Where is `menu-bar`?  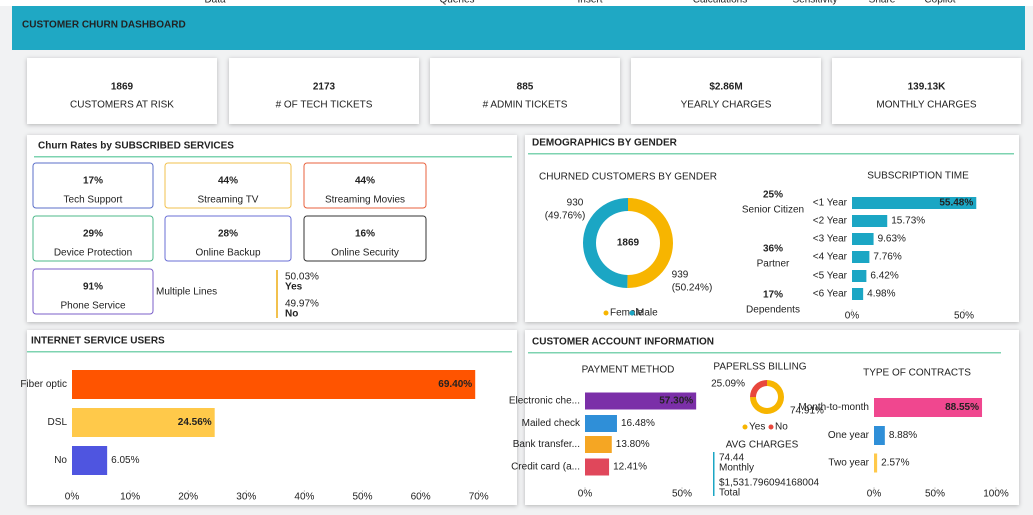
menu-bar is located at coordinates (516, 3).